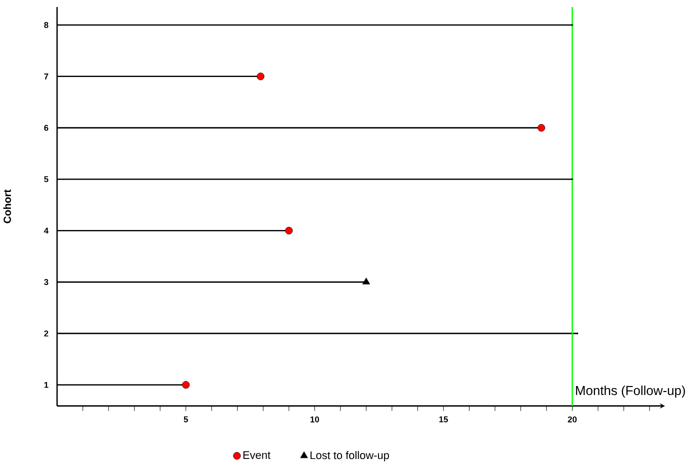 This screenshot has width=693, height=465. What do you see at coordinates (46, 25) in the screenshot?
I see `y-tick-label: 8` at bounding box center [46, 25].